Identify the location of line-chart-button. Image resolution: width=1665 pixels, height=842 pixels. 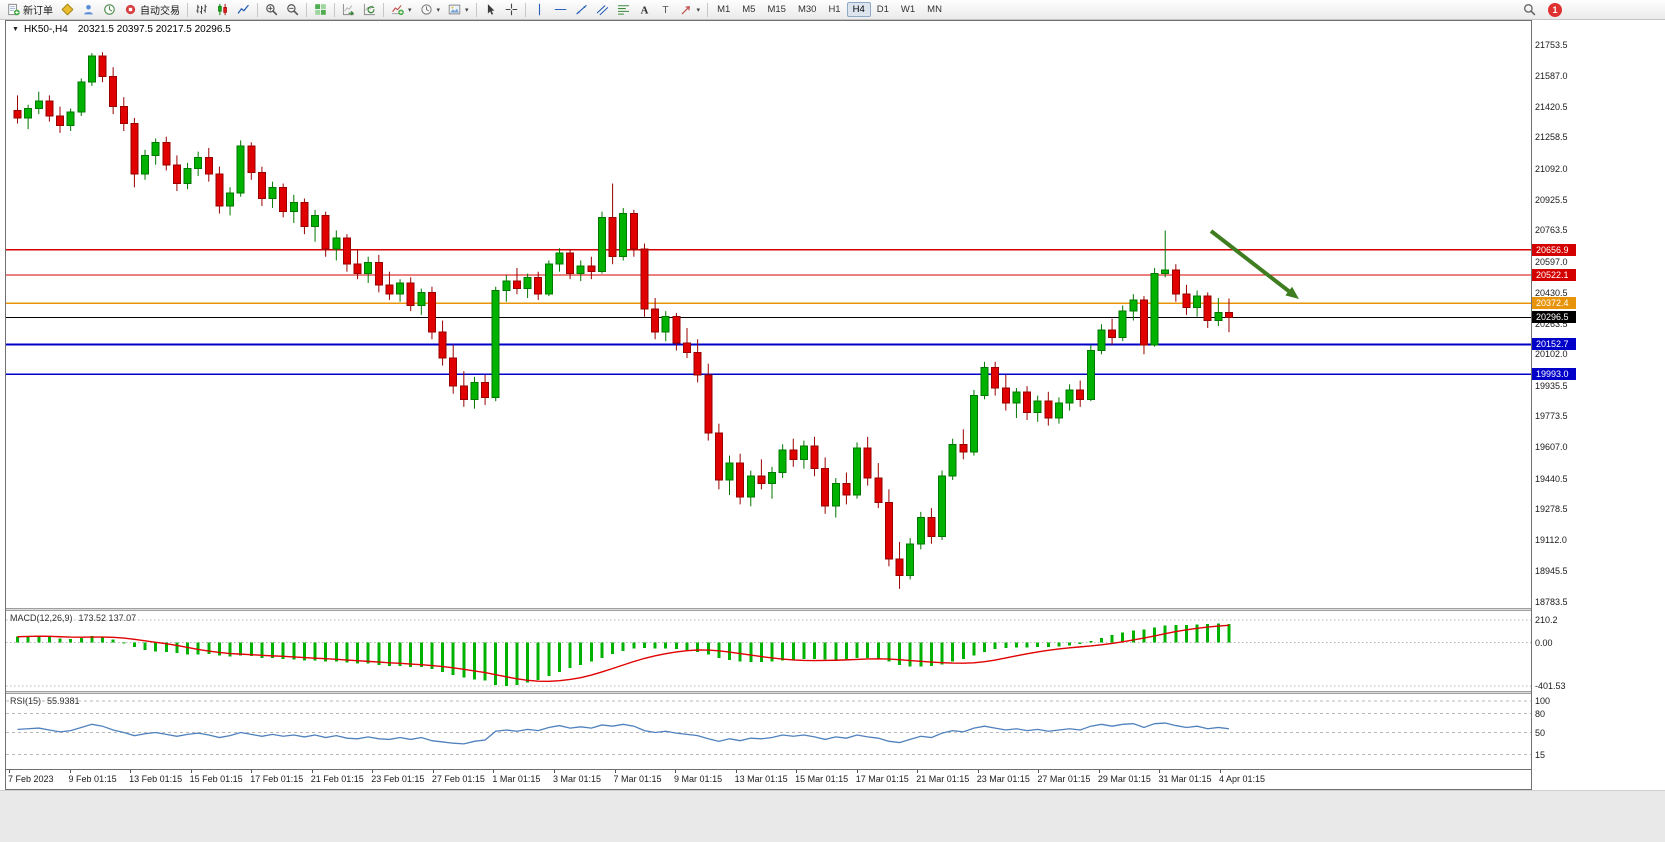
(243, 9).